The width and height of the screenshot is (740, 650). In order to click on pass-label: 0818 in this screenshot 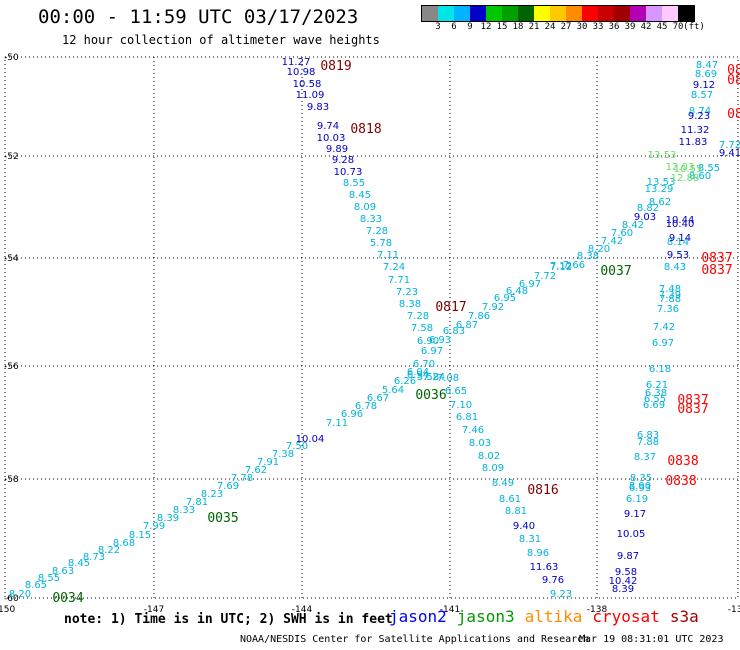, I will do `click(365, 129)`.